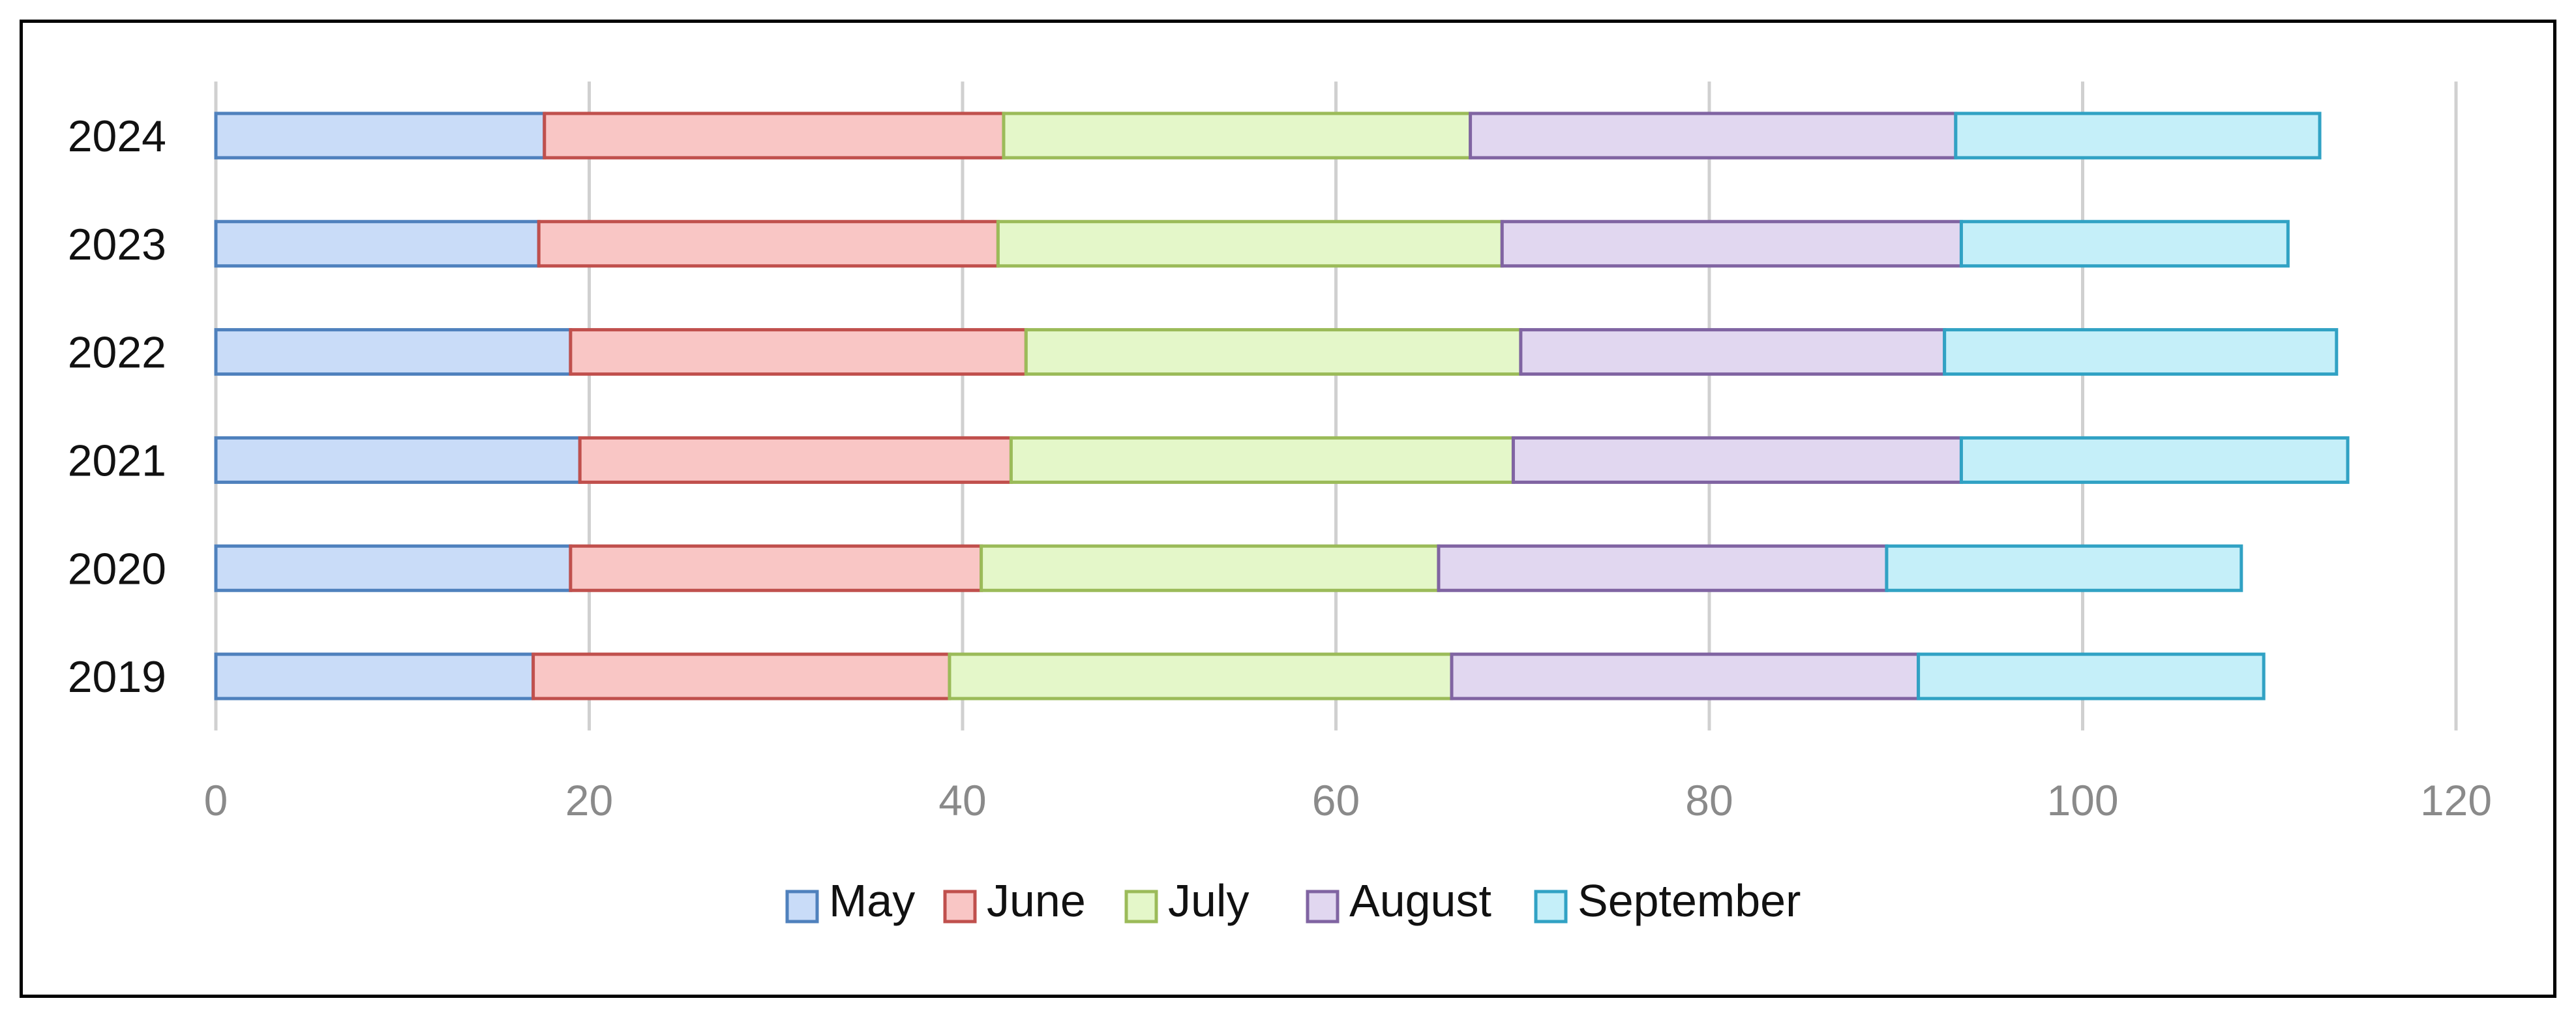 The width and height of the screenshot is (2576, 1022). Describe the element at coordinates (374, 676) in the screenshot. I see `bar-2019-may` at that location.